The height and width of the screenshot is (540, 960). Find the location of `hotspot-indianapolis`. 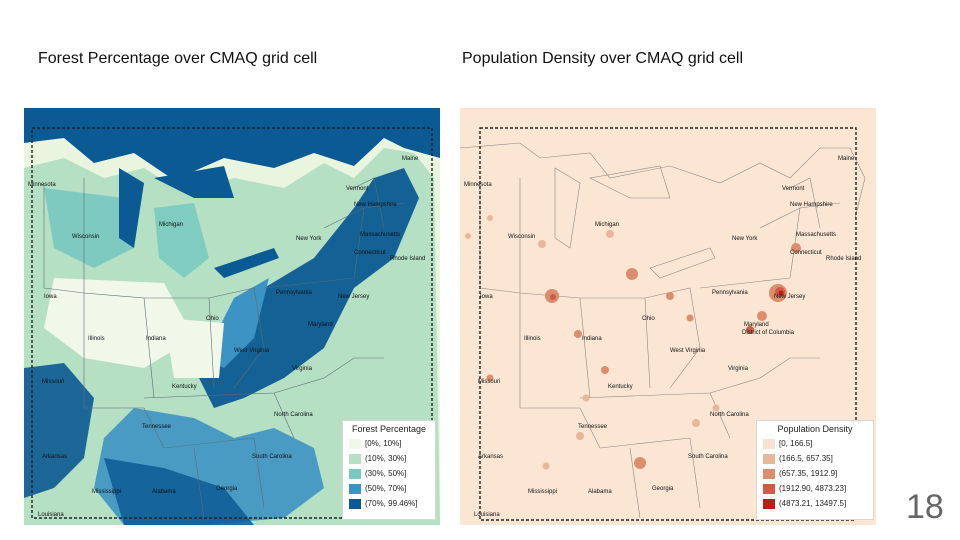

hotspot-indianapolis is located at coordinates (578, 334).